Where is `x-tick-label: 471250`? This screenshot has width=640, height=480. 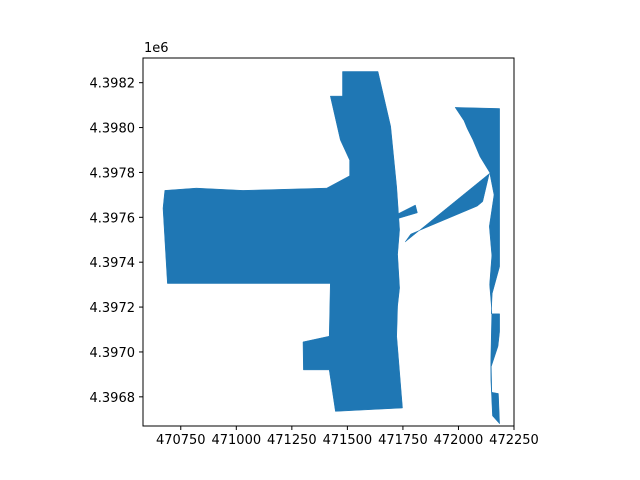
x-tick-label: 471250 is located at coordinates (292, 440).